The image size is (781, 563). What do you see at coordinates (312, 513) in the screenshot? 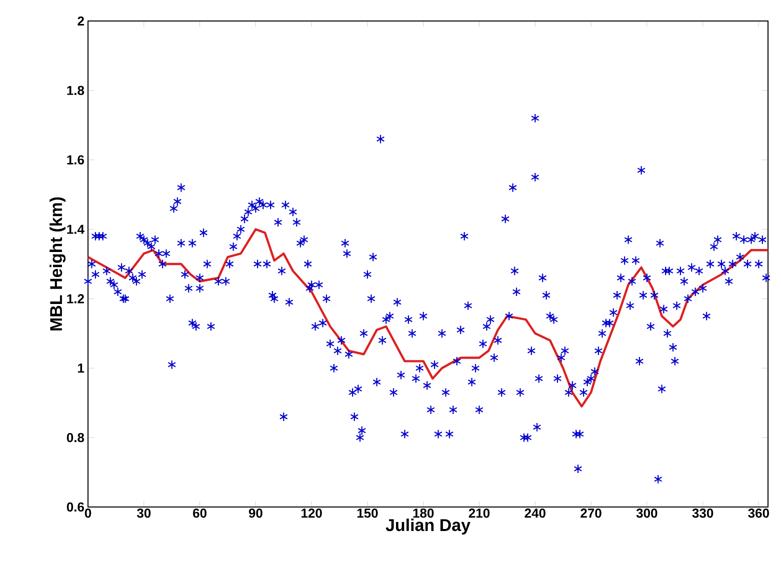
I see `x-tick-label: 120` at bounding box center [312, 513].